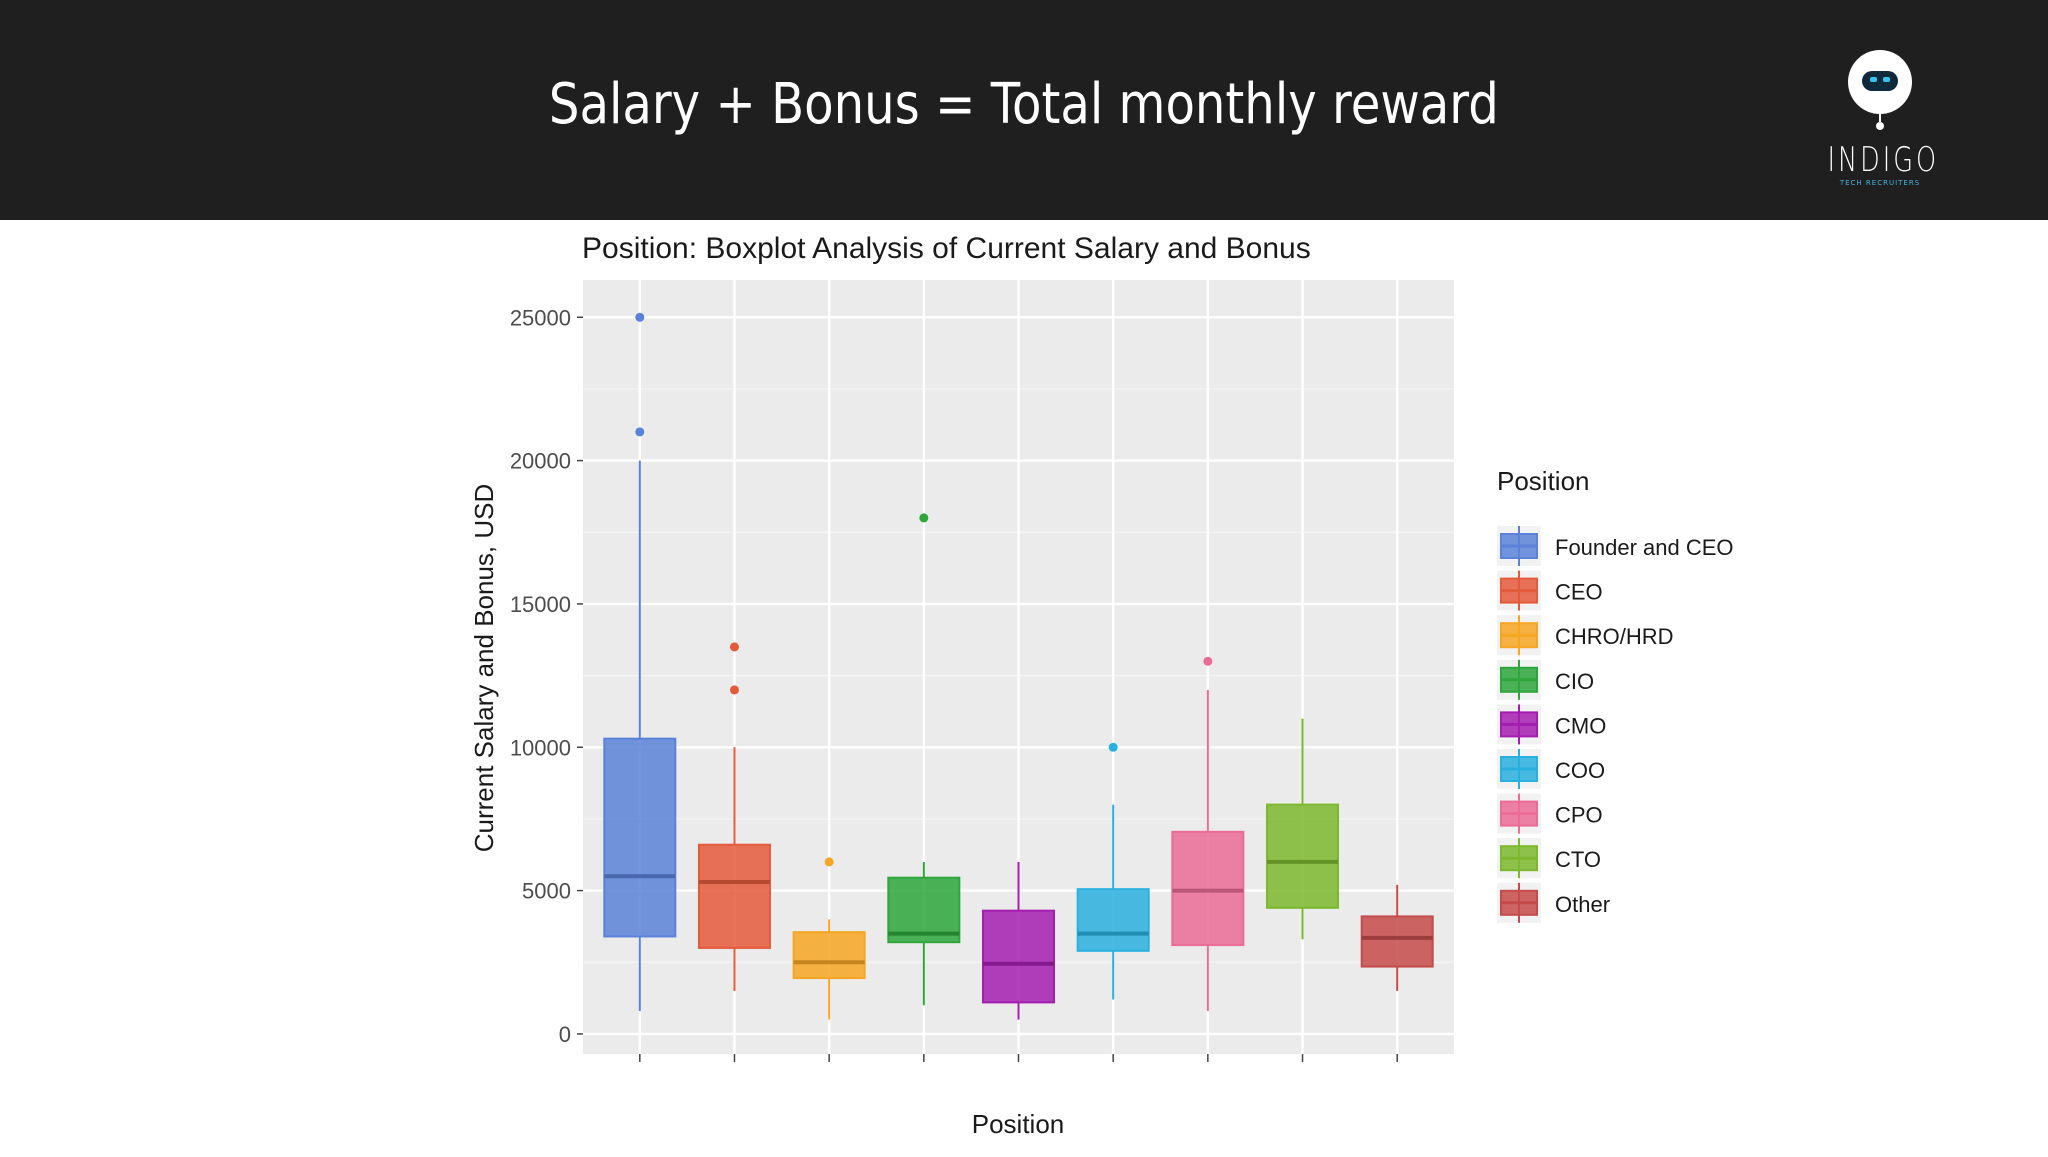 The width and height of the screenshot is (2048, 1157). I want to click on box-cmo, so click(1018, 940).